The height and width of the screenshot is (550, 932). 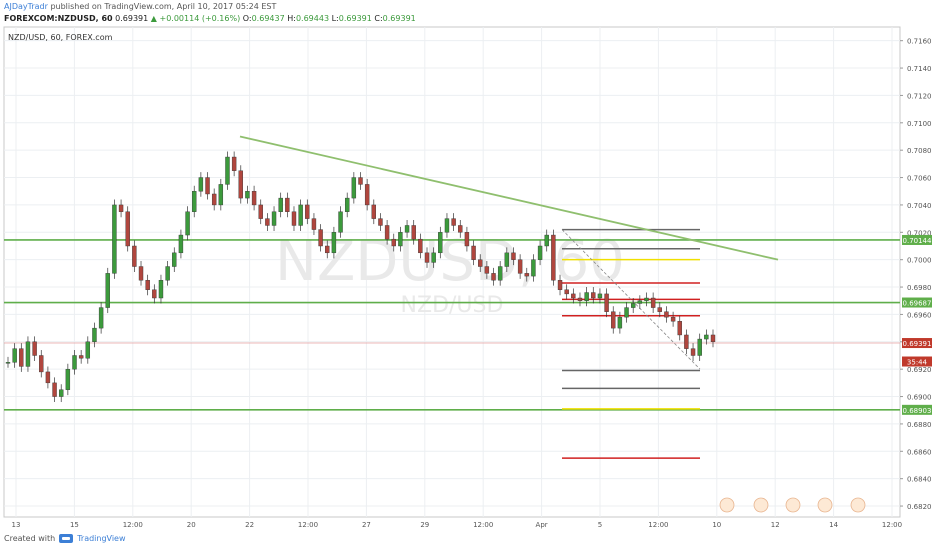 What do you see at coordinates (66, 538) in the screenshot?
I see `tradingview-logo-icon` at bounding box center [66, 538].